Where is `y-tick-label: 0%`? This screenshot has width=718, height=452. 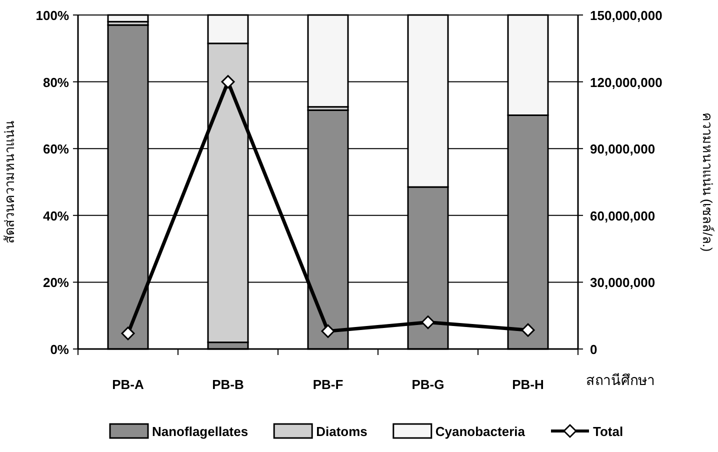 y-tick-label: 0% is located at coordinates (60, 349).